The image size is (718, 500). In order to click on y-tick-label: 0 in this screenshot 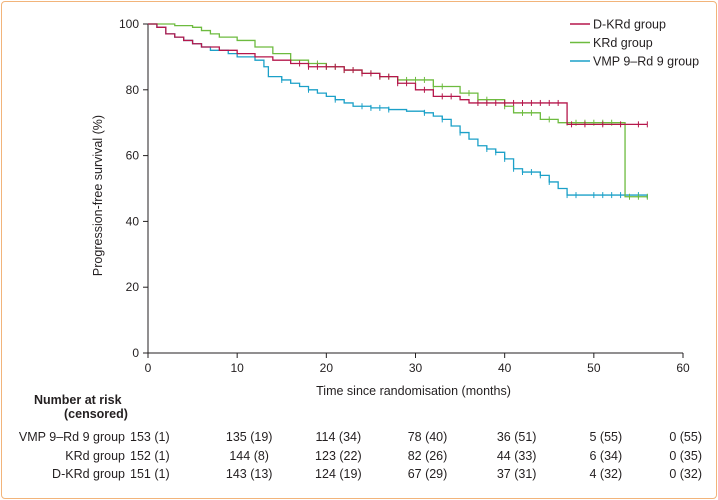, I will do `click(135, 353)`.